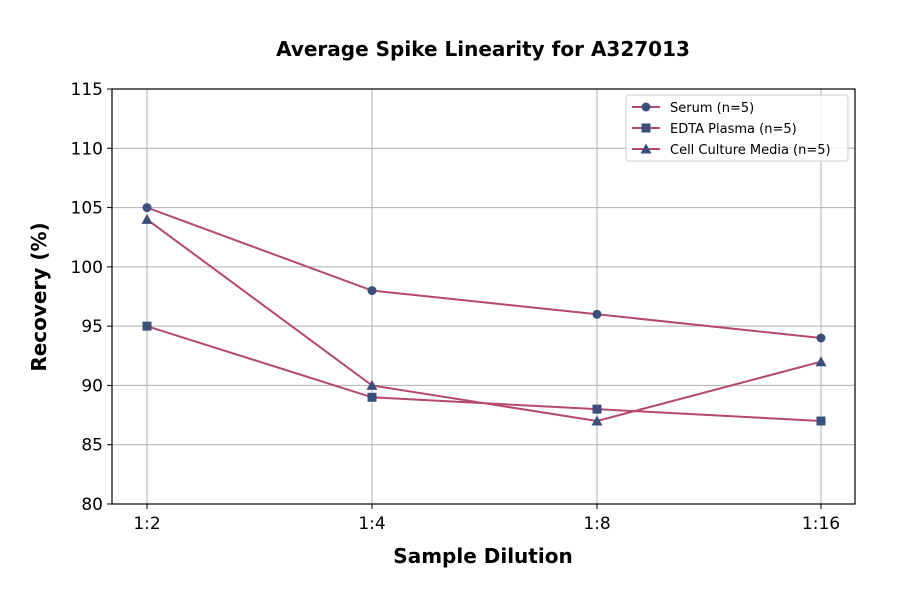 Image resolution: width=900 pixels, height=594 pixels. What do you see at coordinates (87, 149) in the screenshot?
I see `y-tick-label: 110` at bounding box center [87, 149].